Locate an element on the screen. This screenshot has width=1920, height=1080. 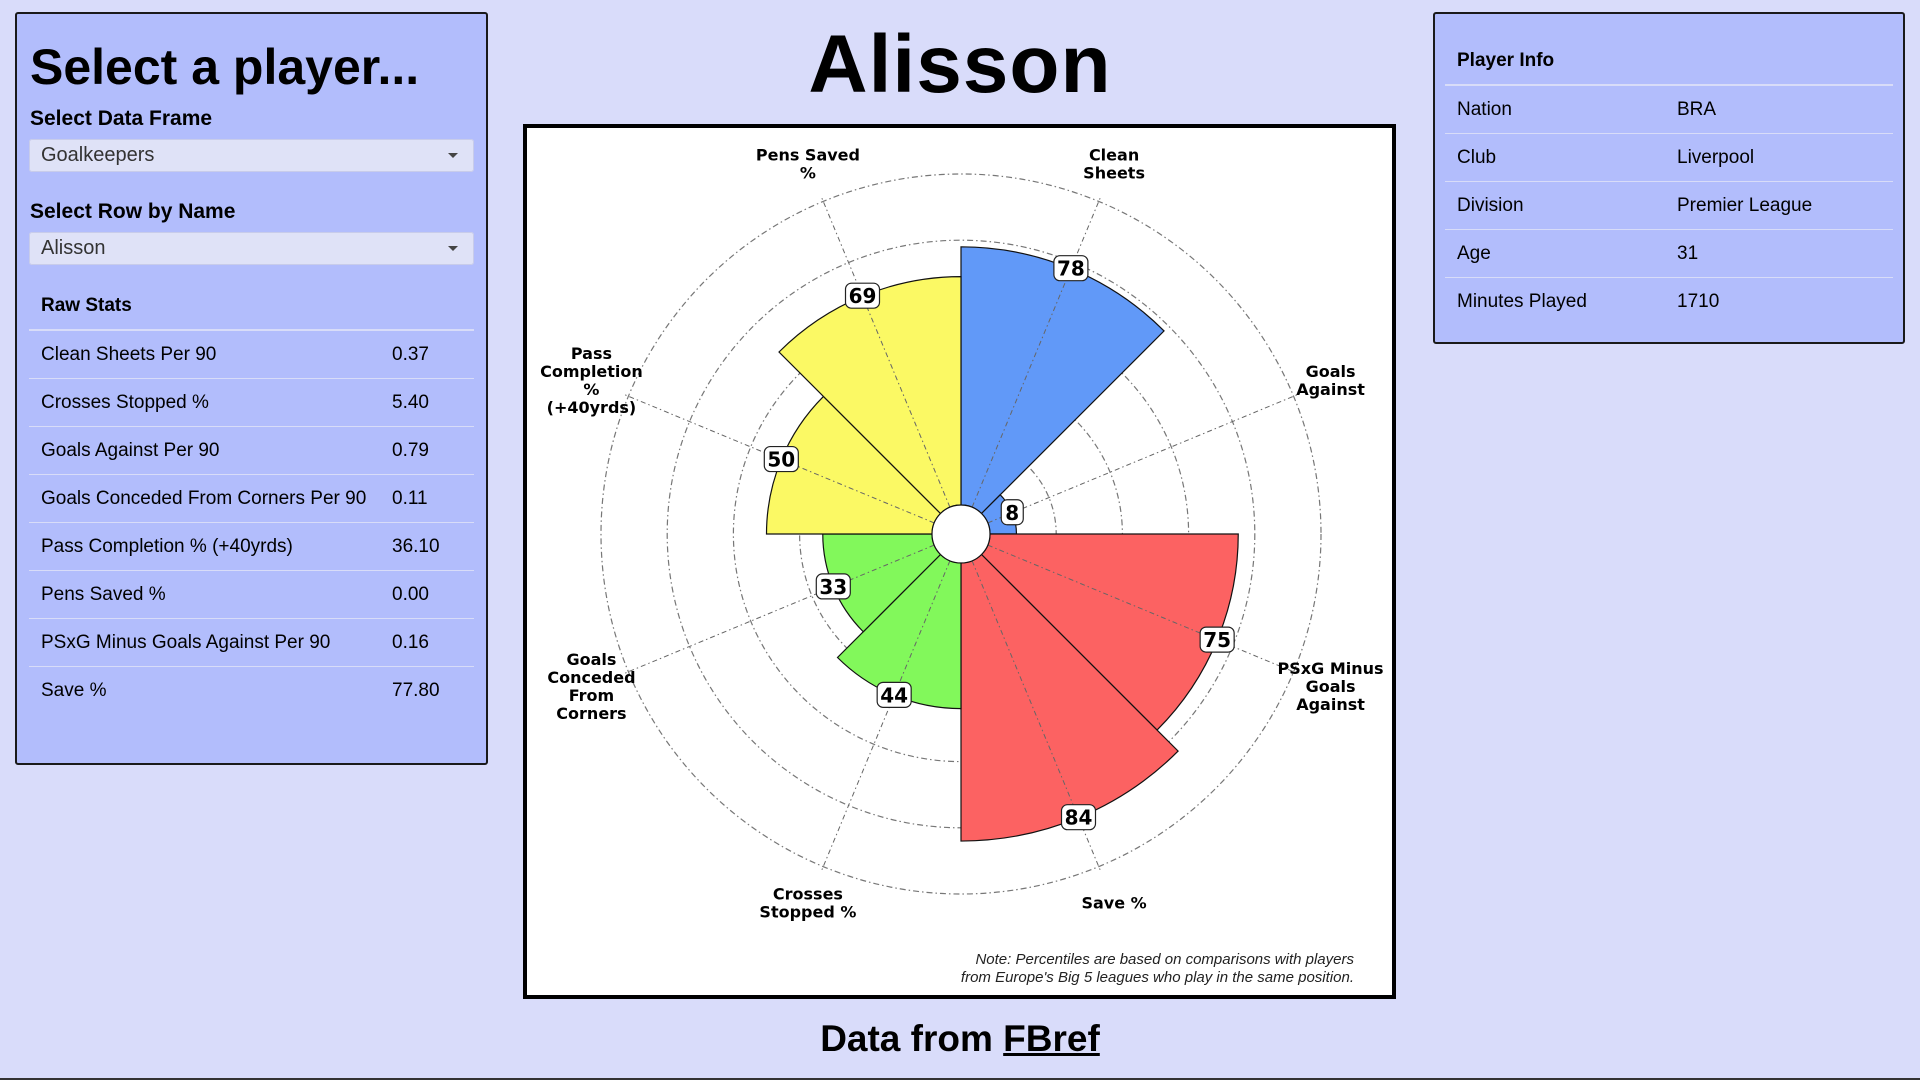
value-label: 33 is located at coordinates (833, 587).